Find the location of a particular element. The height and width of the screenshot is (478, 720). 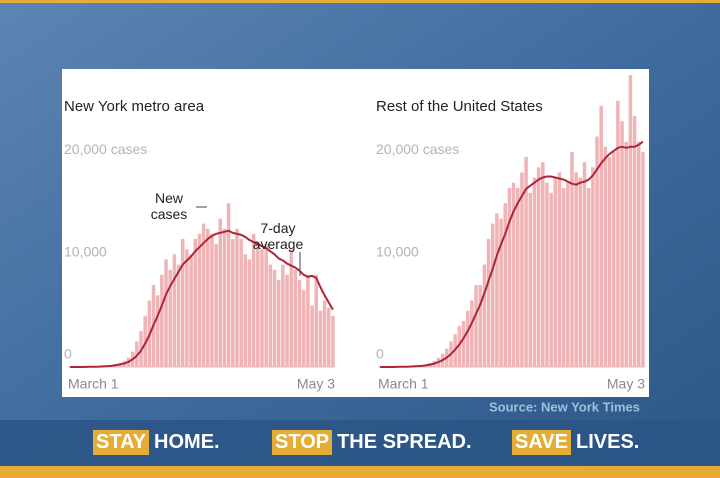

chart-title: New York metro area is located at coordinates (134, 106).